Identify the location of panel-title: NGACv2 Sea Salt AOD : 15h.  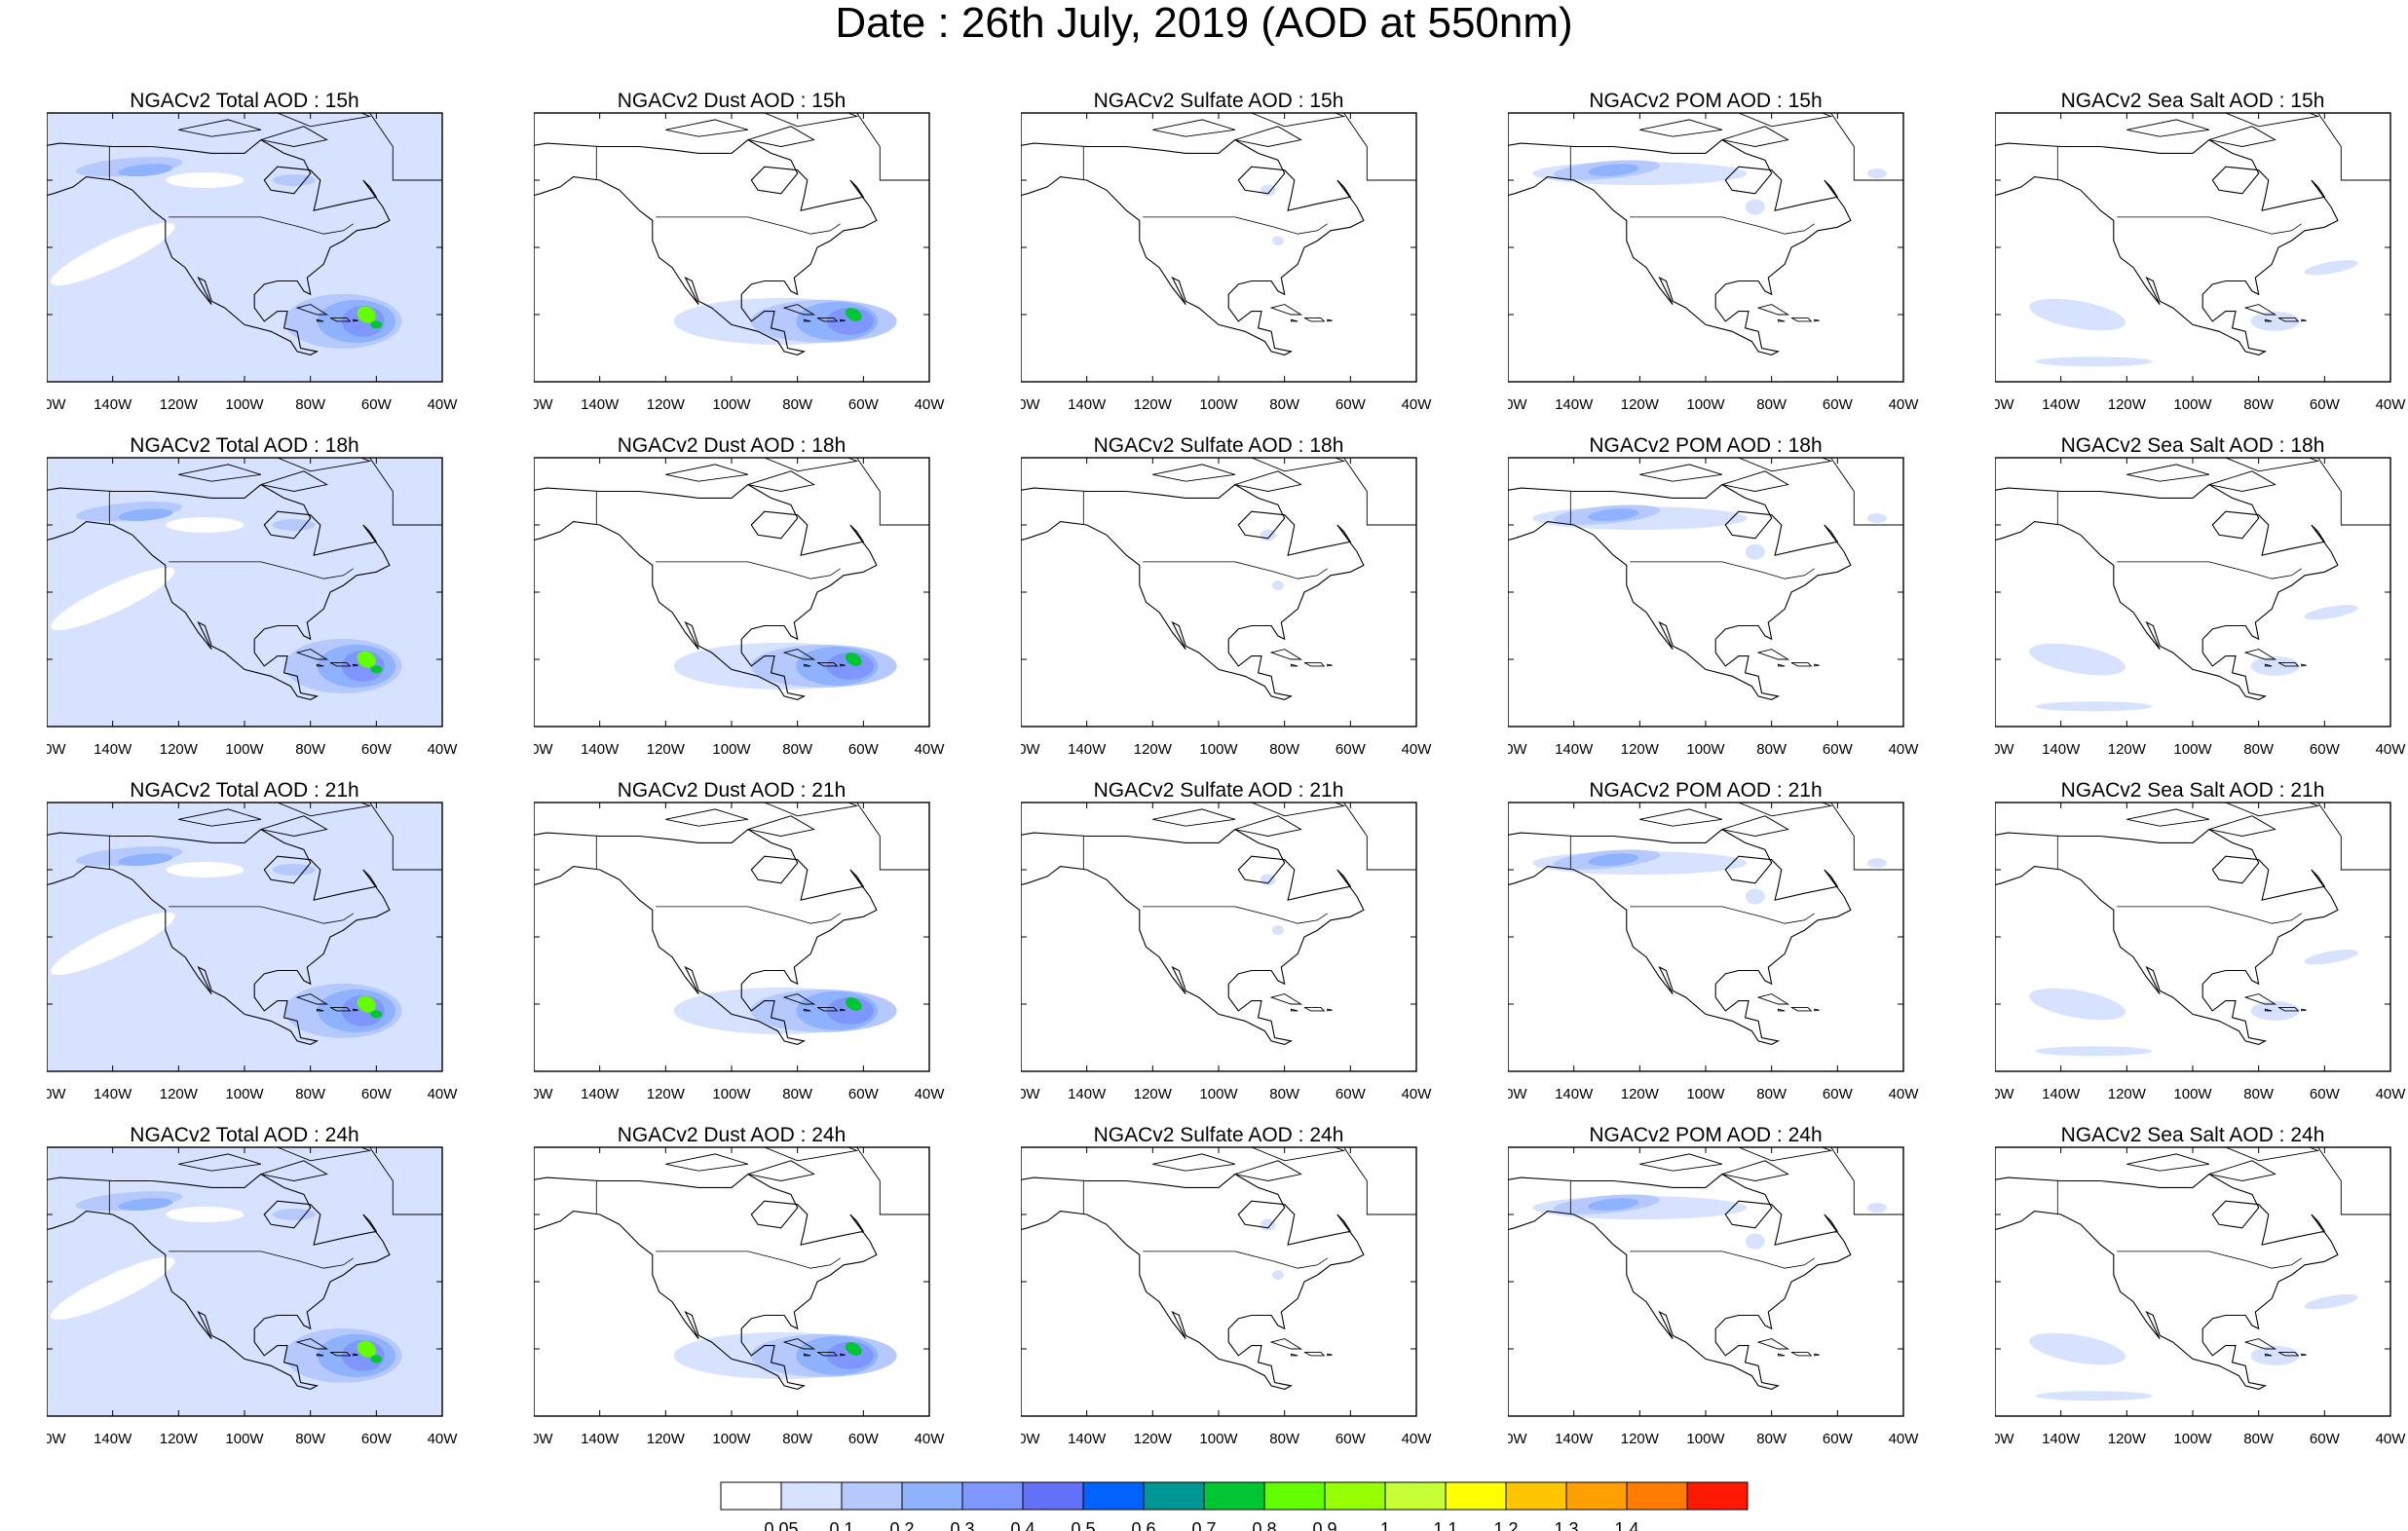
(2192, 101).